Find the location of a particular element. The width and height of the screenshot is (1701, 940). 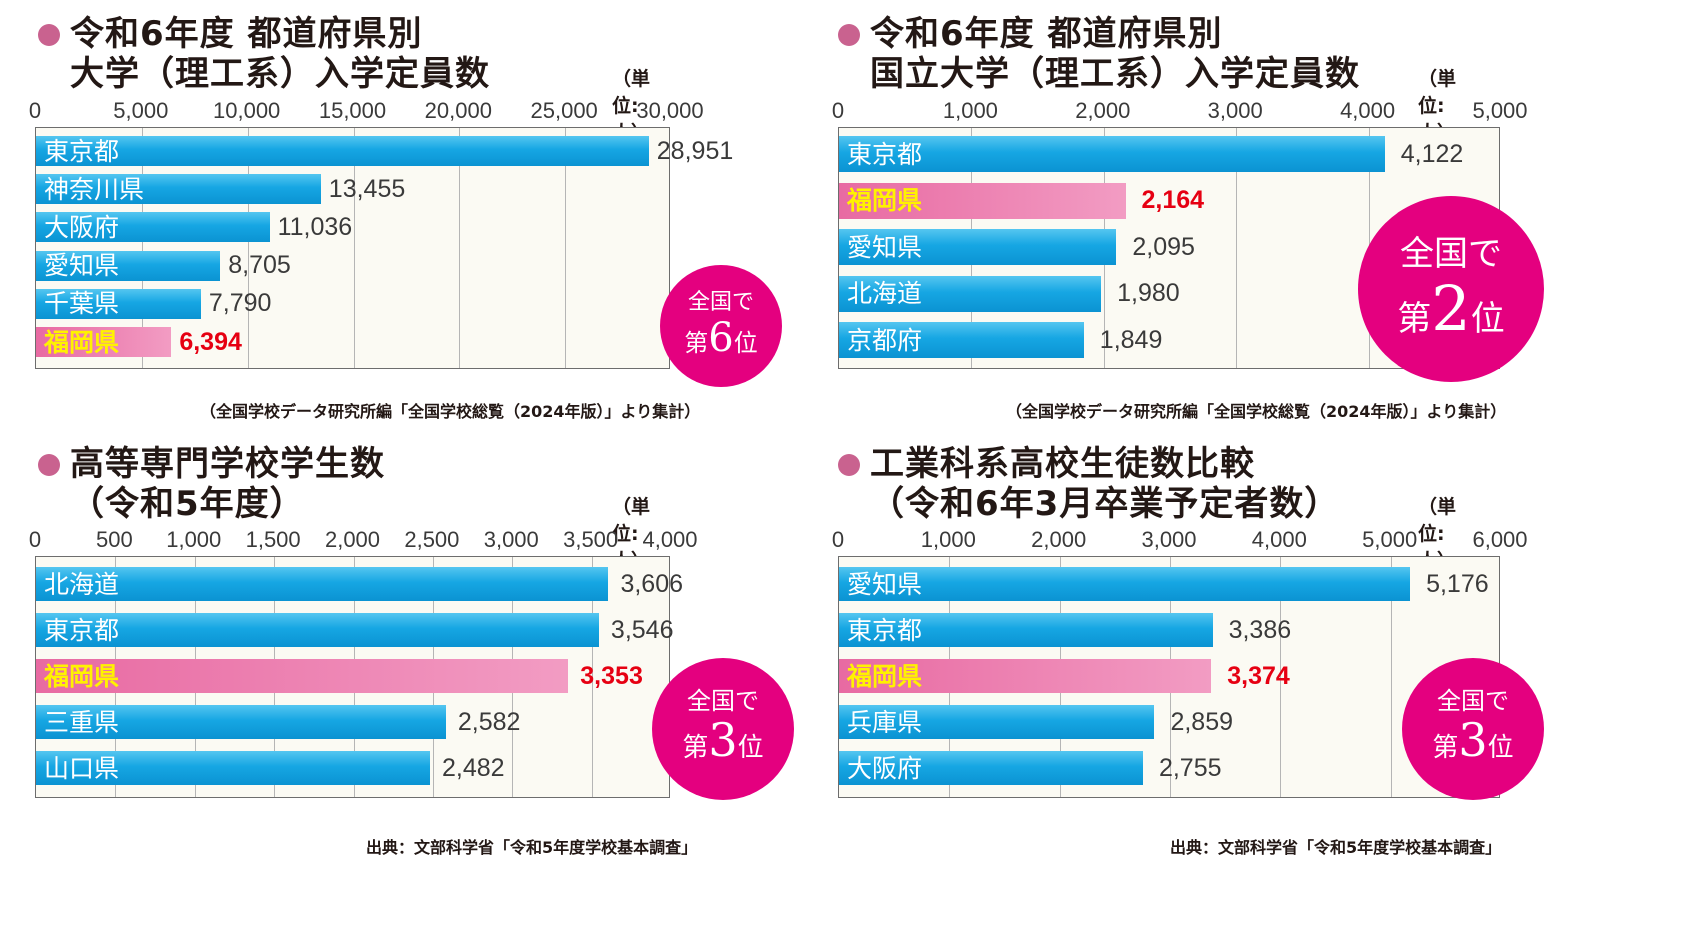

x-tick-label: 30,000 is located at coordinates (670, 110).